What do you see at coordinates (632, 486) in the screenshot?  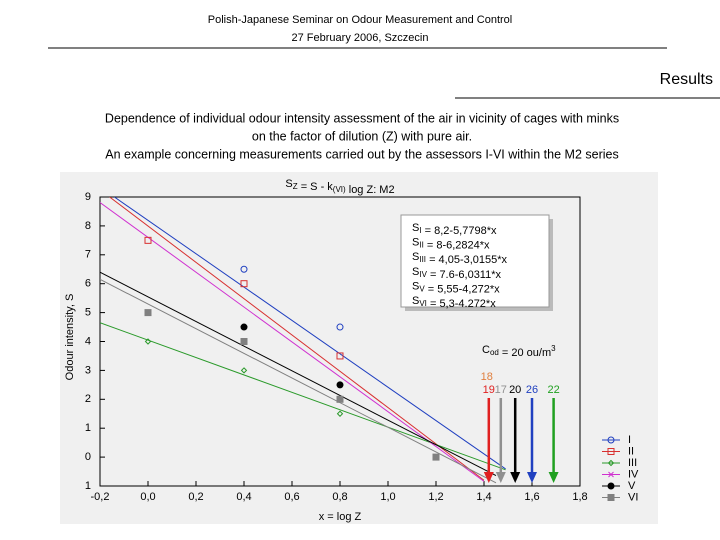 I see `legend-label: V` at bounding box center [632, 486].